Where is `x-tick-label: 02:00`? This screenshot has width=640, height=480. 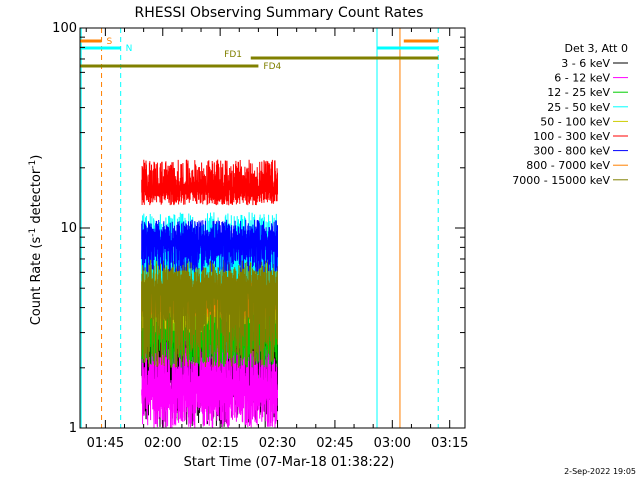
x-tick-label: 02:00 is located at coordinates (162, 443).